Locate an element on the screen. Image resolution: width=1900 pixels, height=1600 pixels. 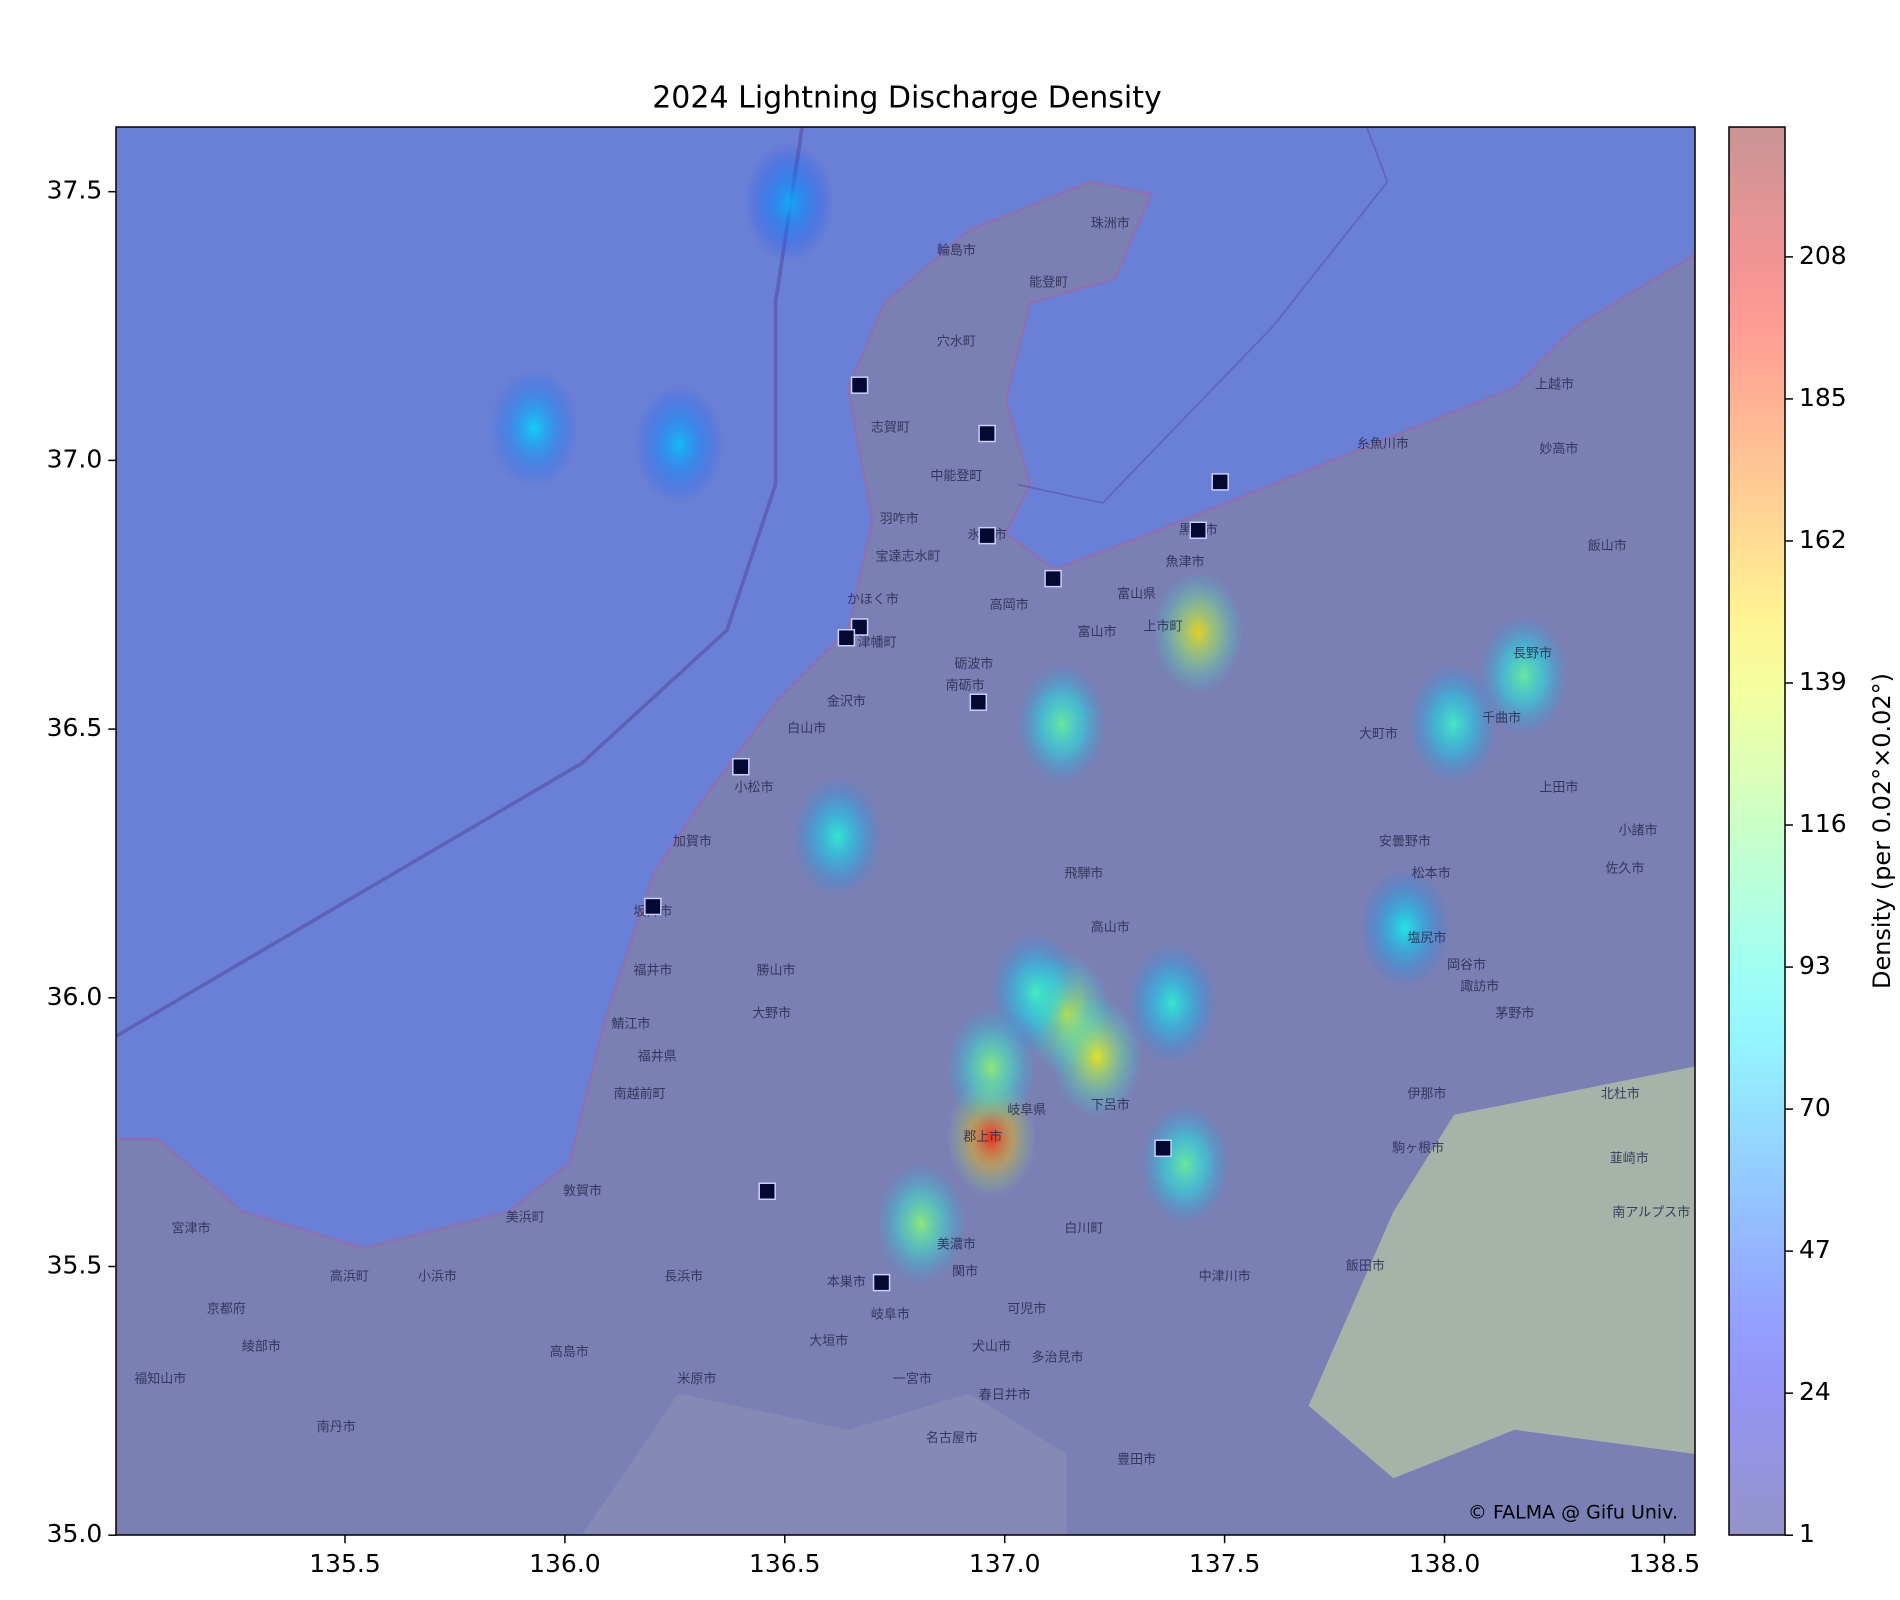
place-label: 加賀市 is located at coordinates (692, 841).